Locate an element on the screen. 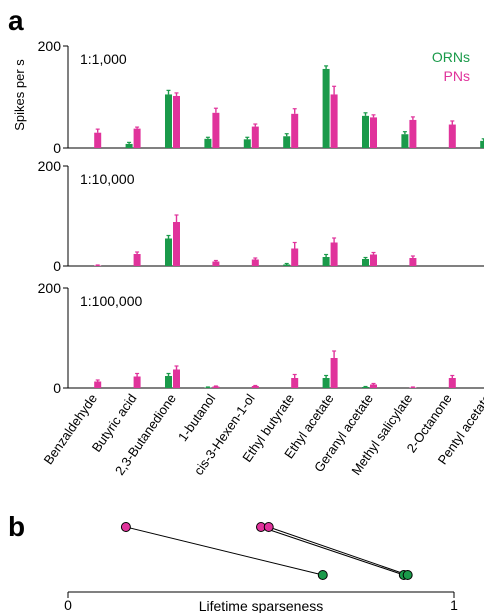 The width and height of the screenshot is (484, 613). y-axis-label: Spikes per s is located at coordinates (19, 95).